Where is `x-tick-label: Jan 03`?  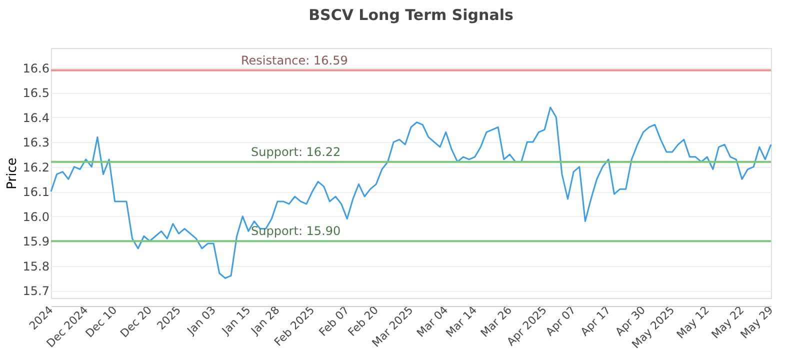
x-tick-label: Jan 03 is located at coordinates (201, 321).